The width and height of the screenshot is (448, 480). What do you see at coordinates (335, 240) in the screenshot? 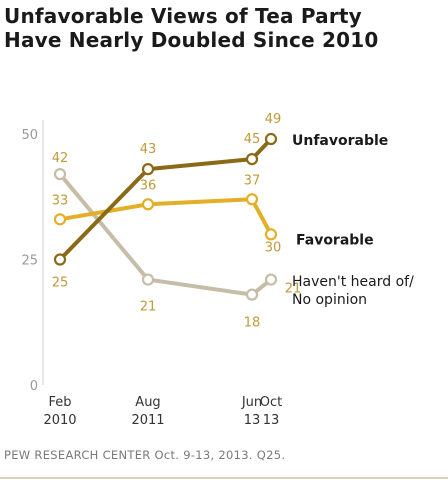
I see `series-label-favorable: Favorable` at bounding box center [335, 240].